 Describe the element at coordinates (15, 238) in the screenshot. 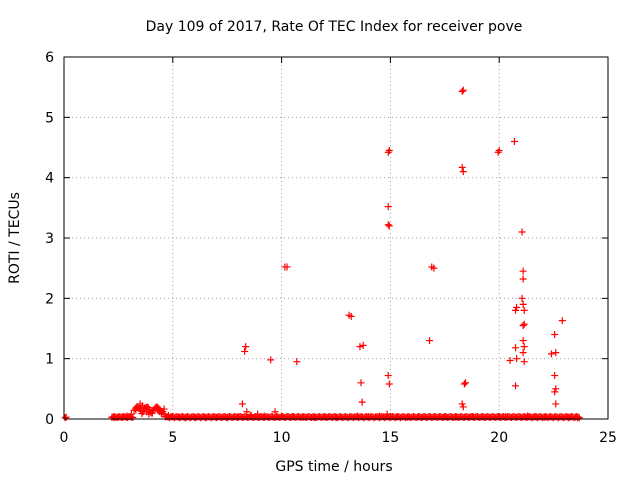

I see `y-axis-label: ROTI / TECUs` at that location.